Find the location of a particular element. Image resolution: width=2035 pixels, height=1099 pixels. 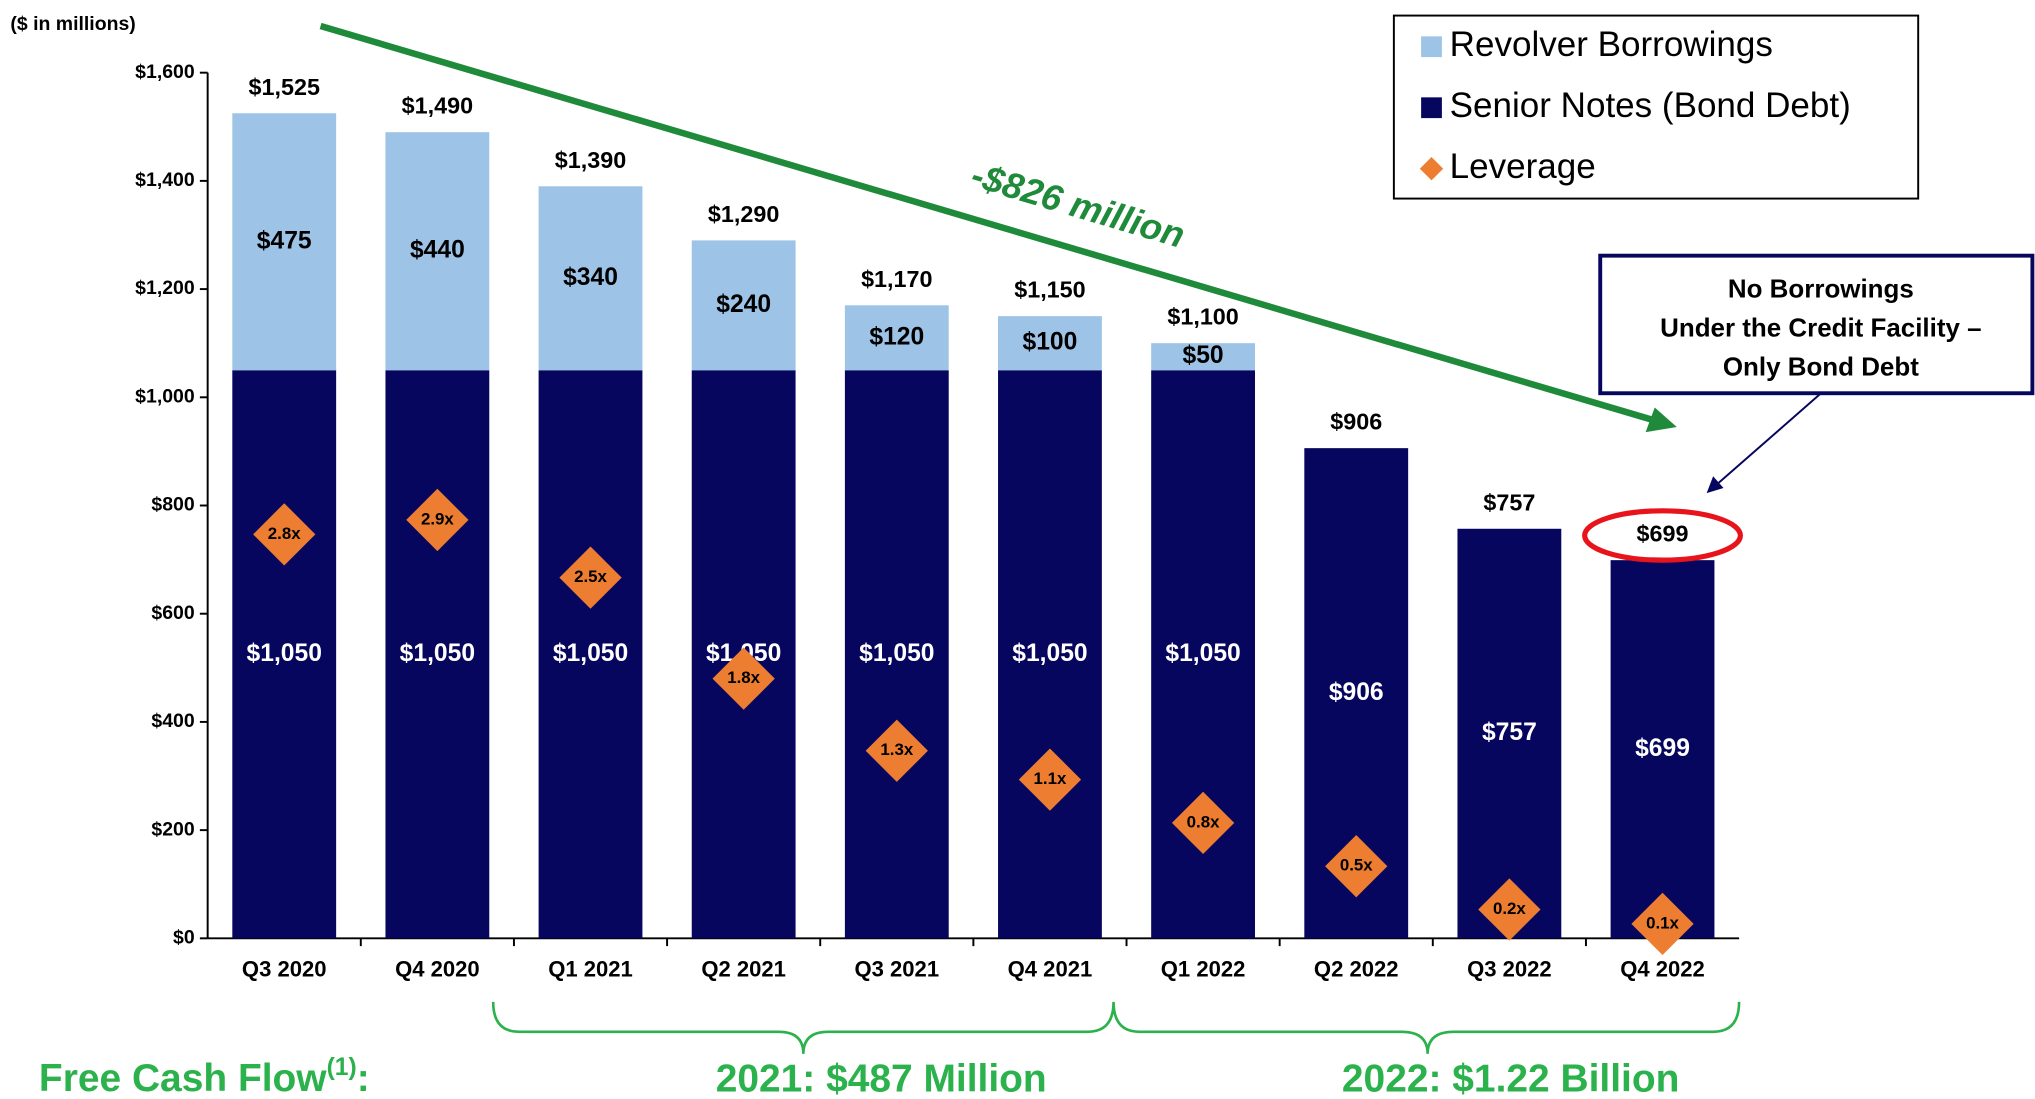

y-tick-label: $400 is located at coordinates (172, 721).